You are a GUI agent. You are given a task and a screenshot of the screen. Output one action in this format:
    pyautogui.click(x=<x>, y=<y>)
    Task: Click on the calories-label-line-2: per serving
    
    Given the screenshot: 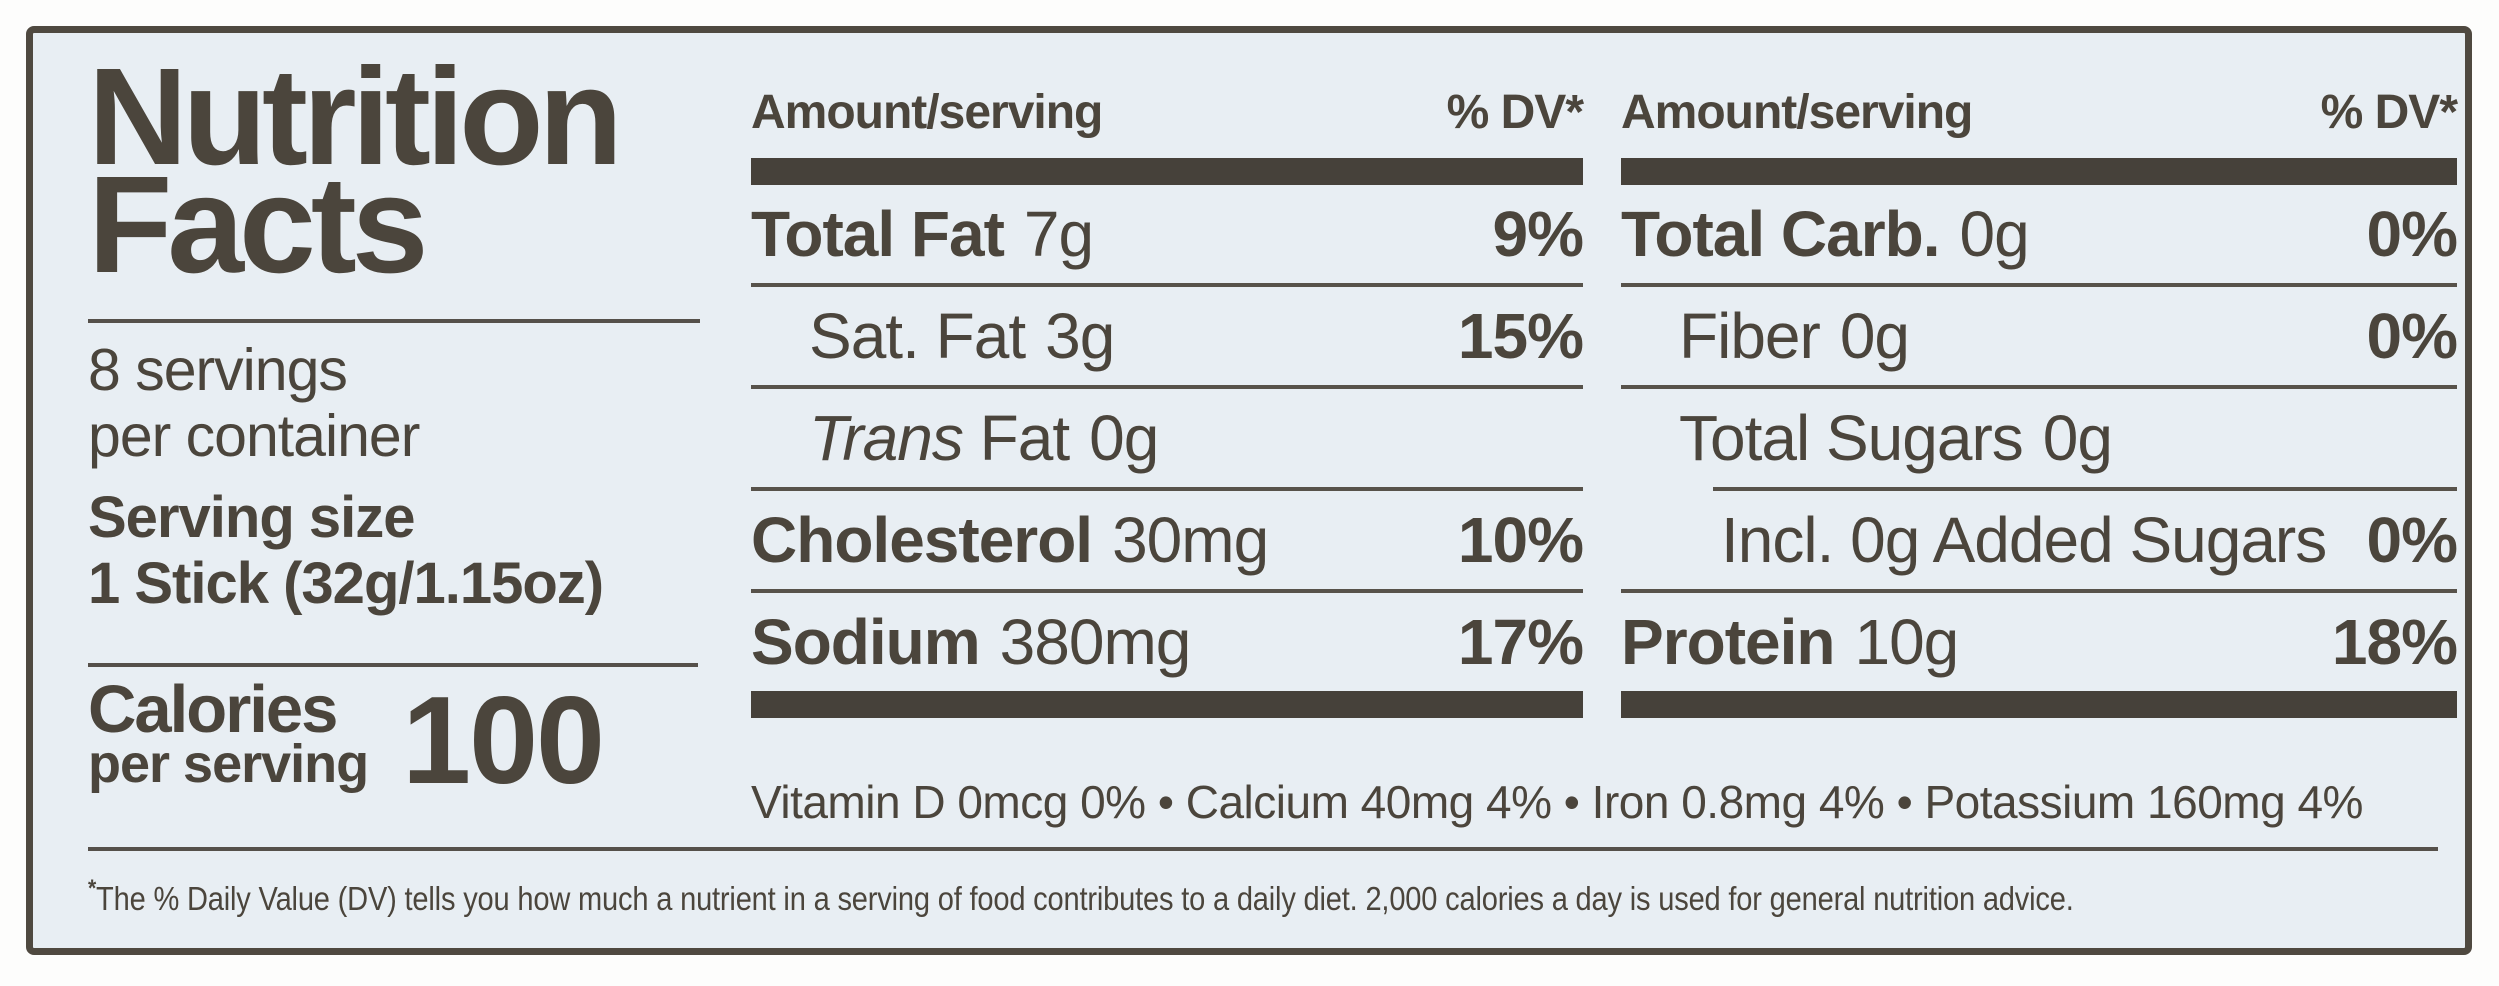 What is the action you would take?
    pyautogui.click(x=228, y=764)
    